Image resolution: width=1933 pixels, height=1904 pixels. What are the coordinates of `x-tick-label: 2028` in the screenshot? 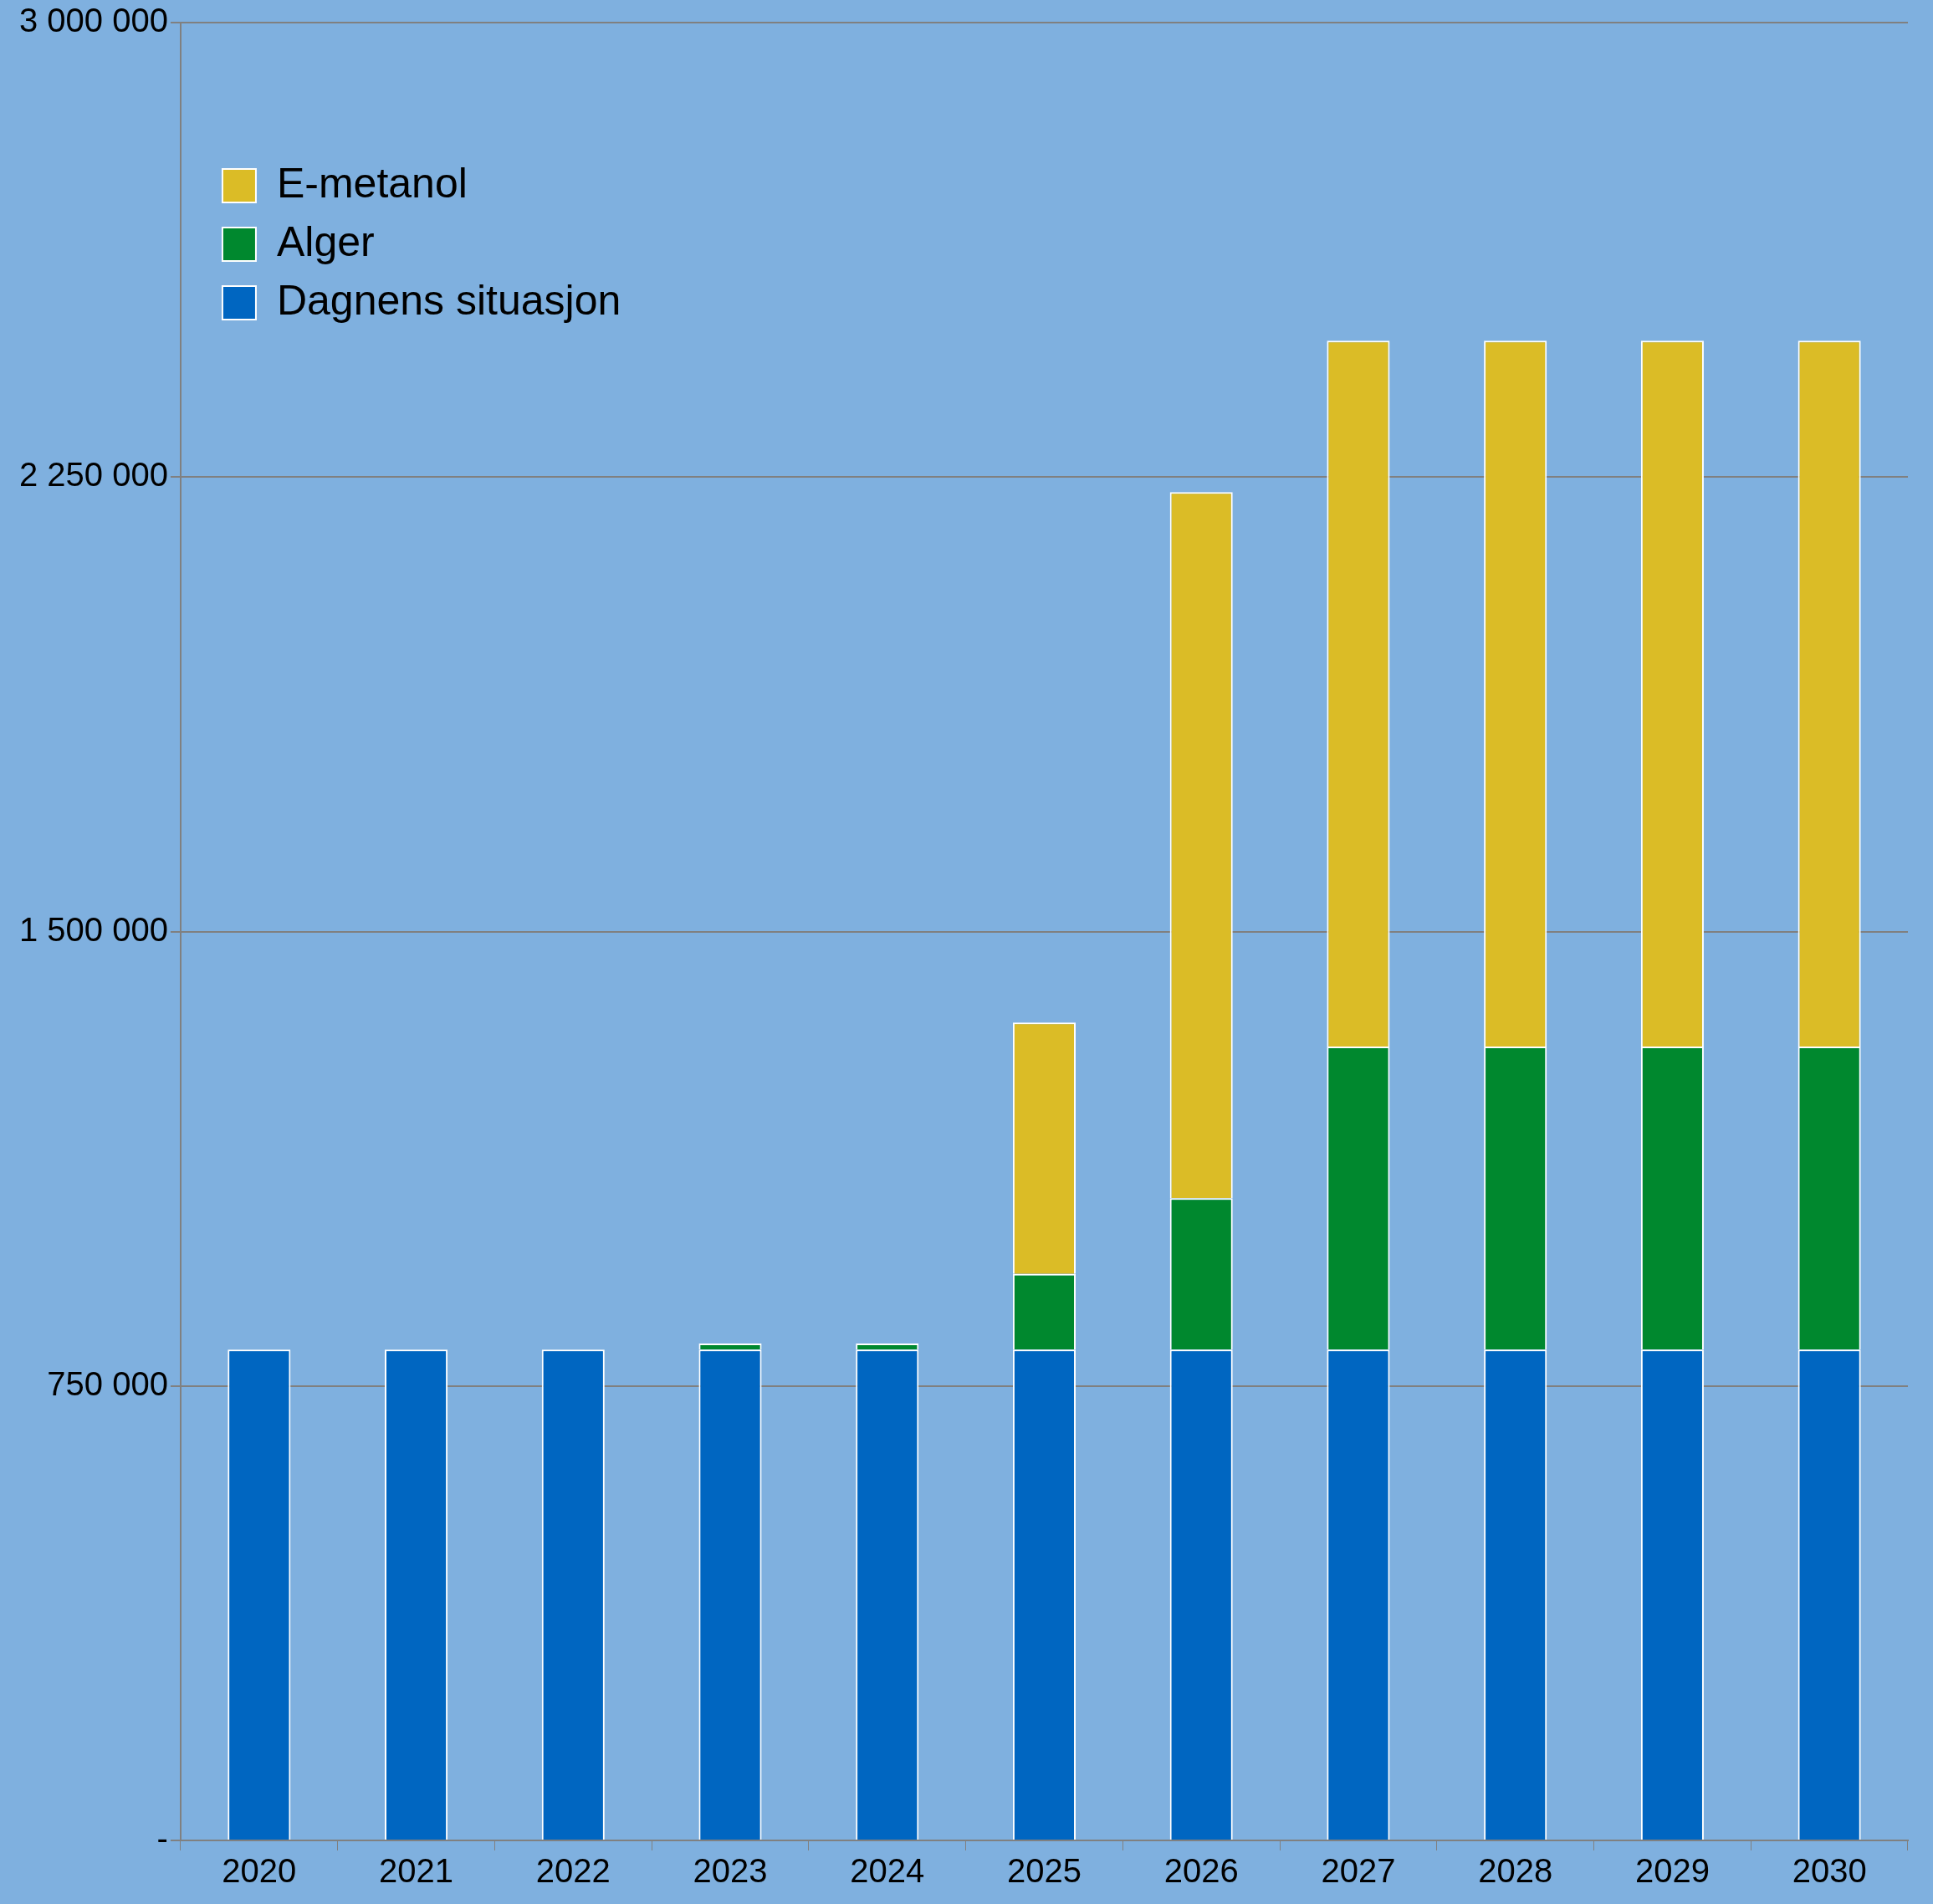 It's located at (1515, 1871).